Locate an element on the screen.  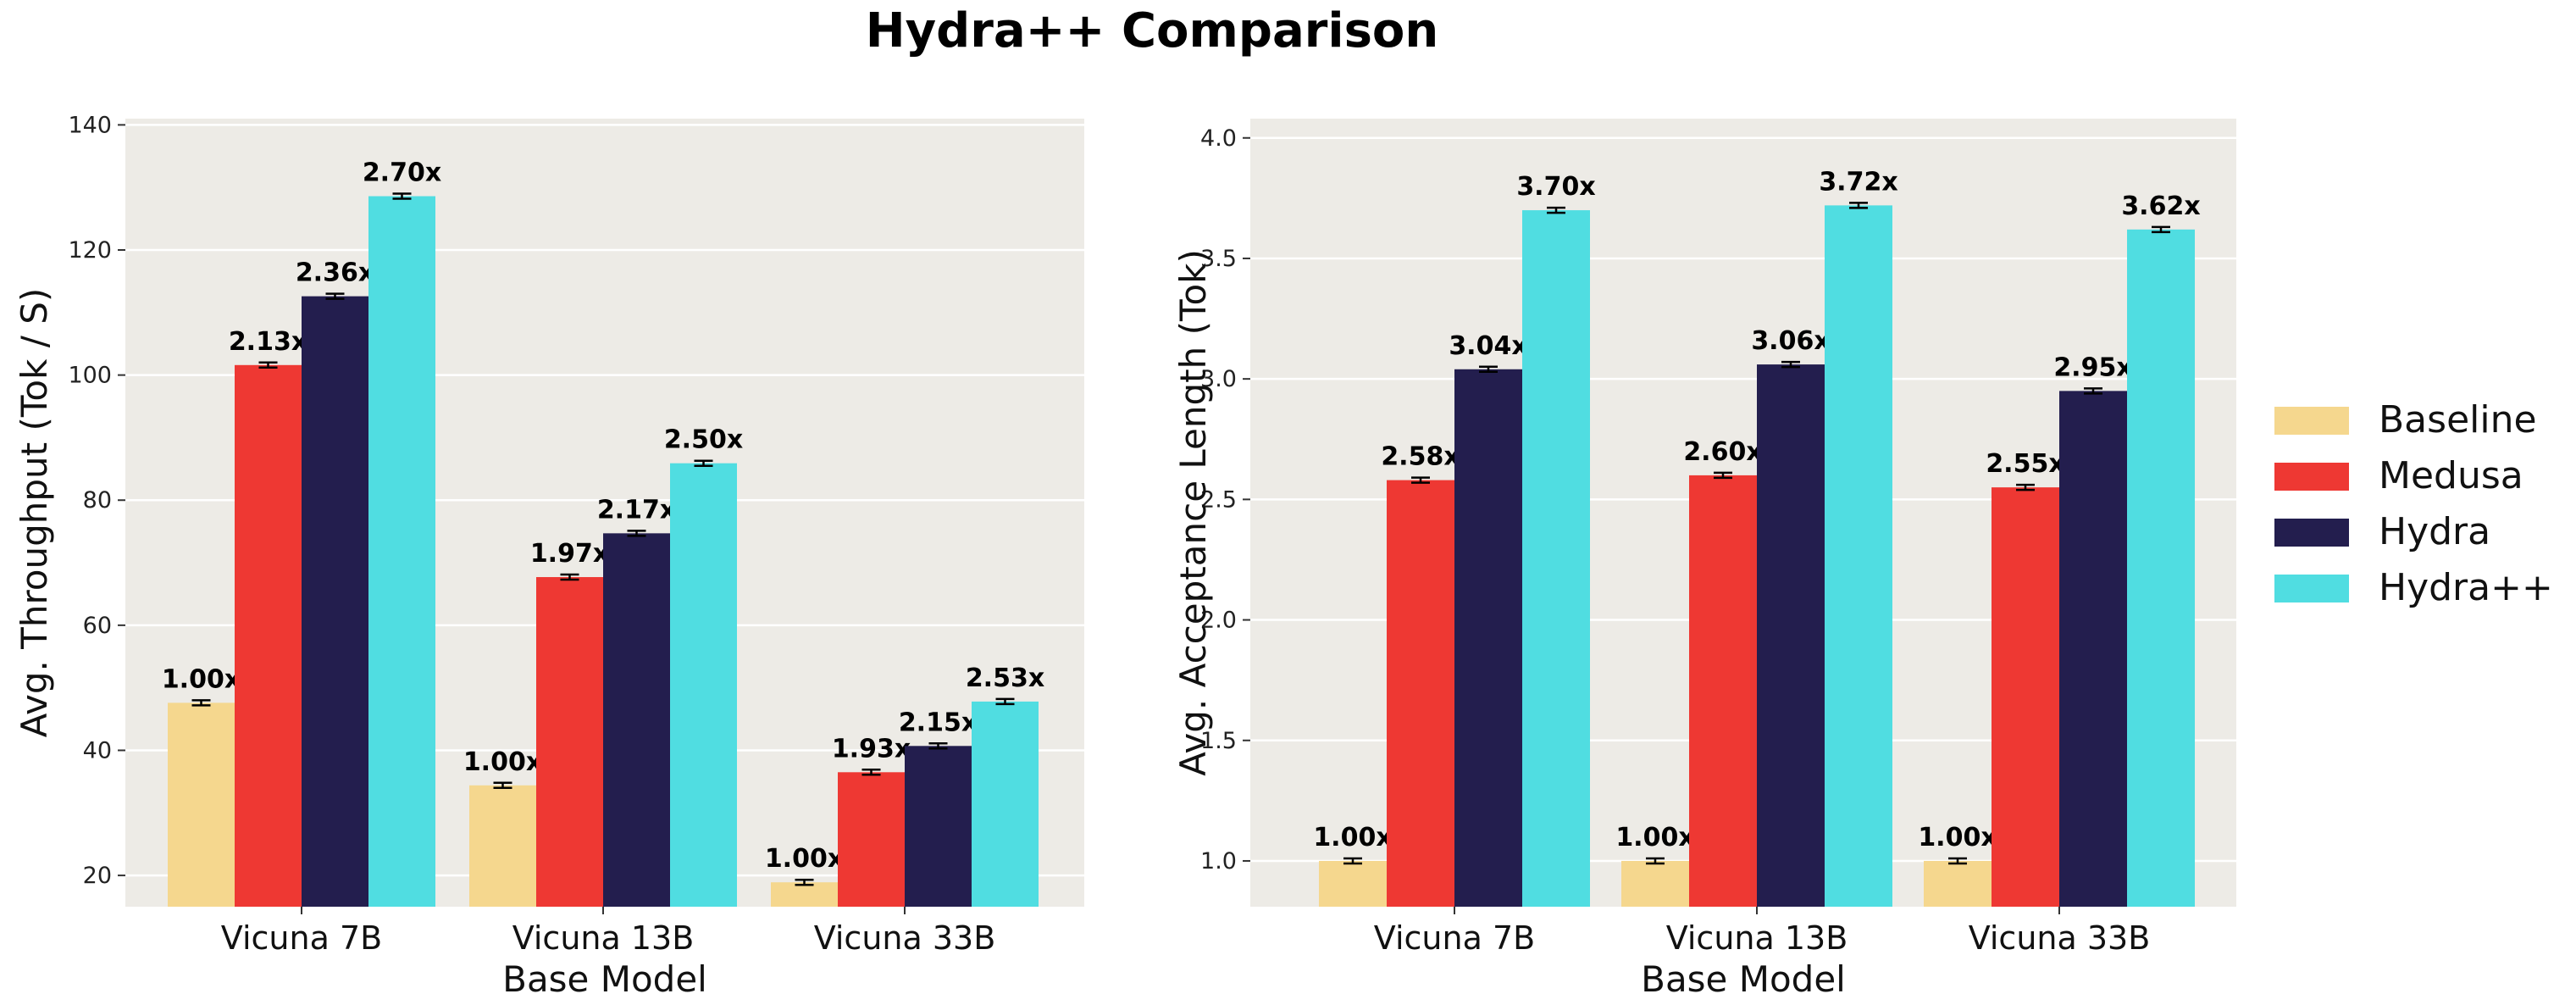
y-axis-label: Avg. Throughput (Tok / S) is located at coordinates (34, 513).